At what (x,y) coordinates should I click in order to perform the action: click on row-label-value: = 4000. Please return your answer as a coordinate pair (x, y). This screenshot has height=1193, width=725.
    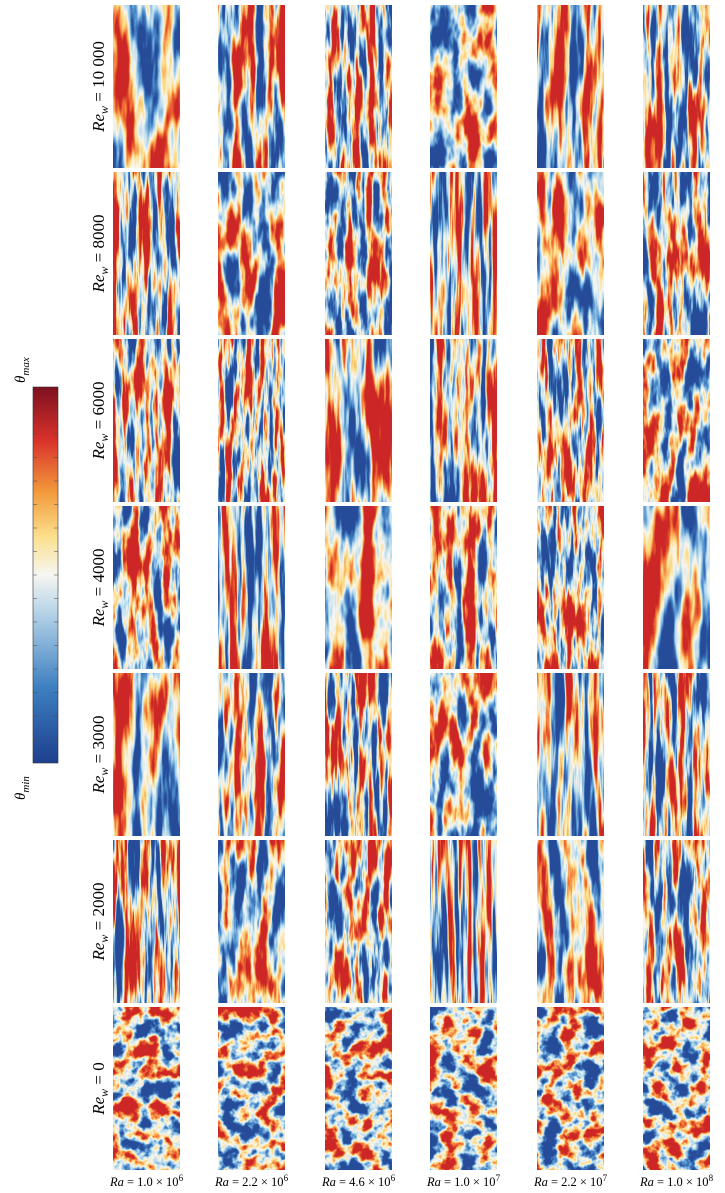
    Looking at the image, I should click on (98, 574).